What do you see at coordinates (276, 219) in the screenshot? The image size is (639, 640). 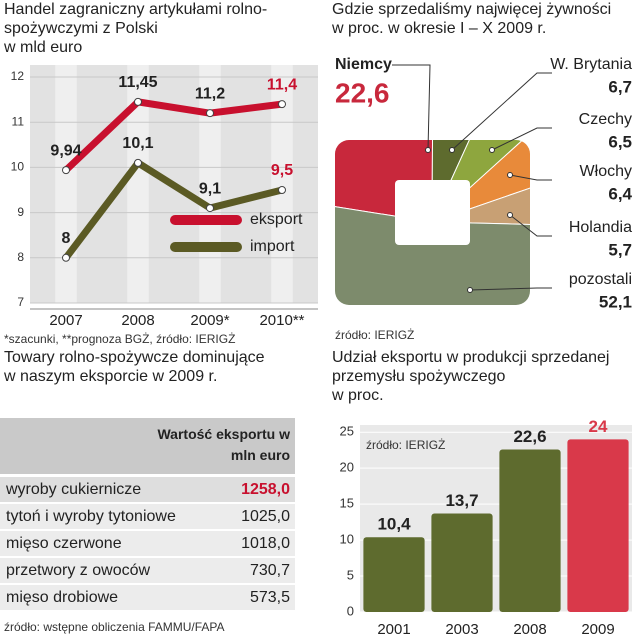 I see `legend-label: eksport` at bounding box center [276, 219].